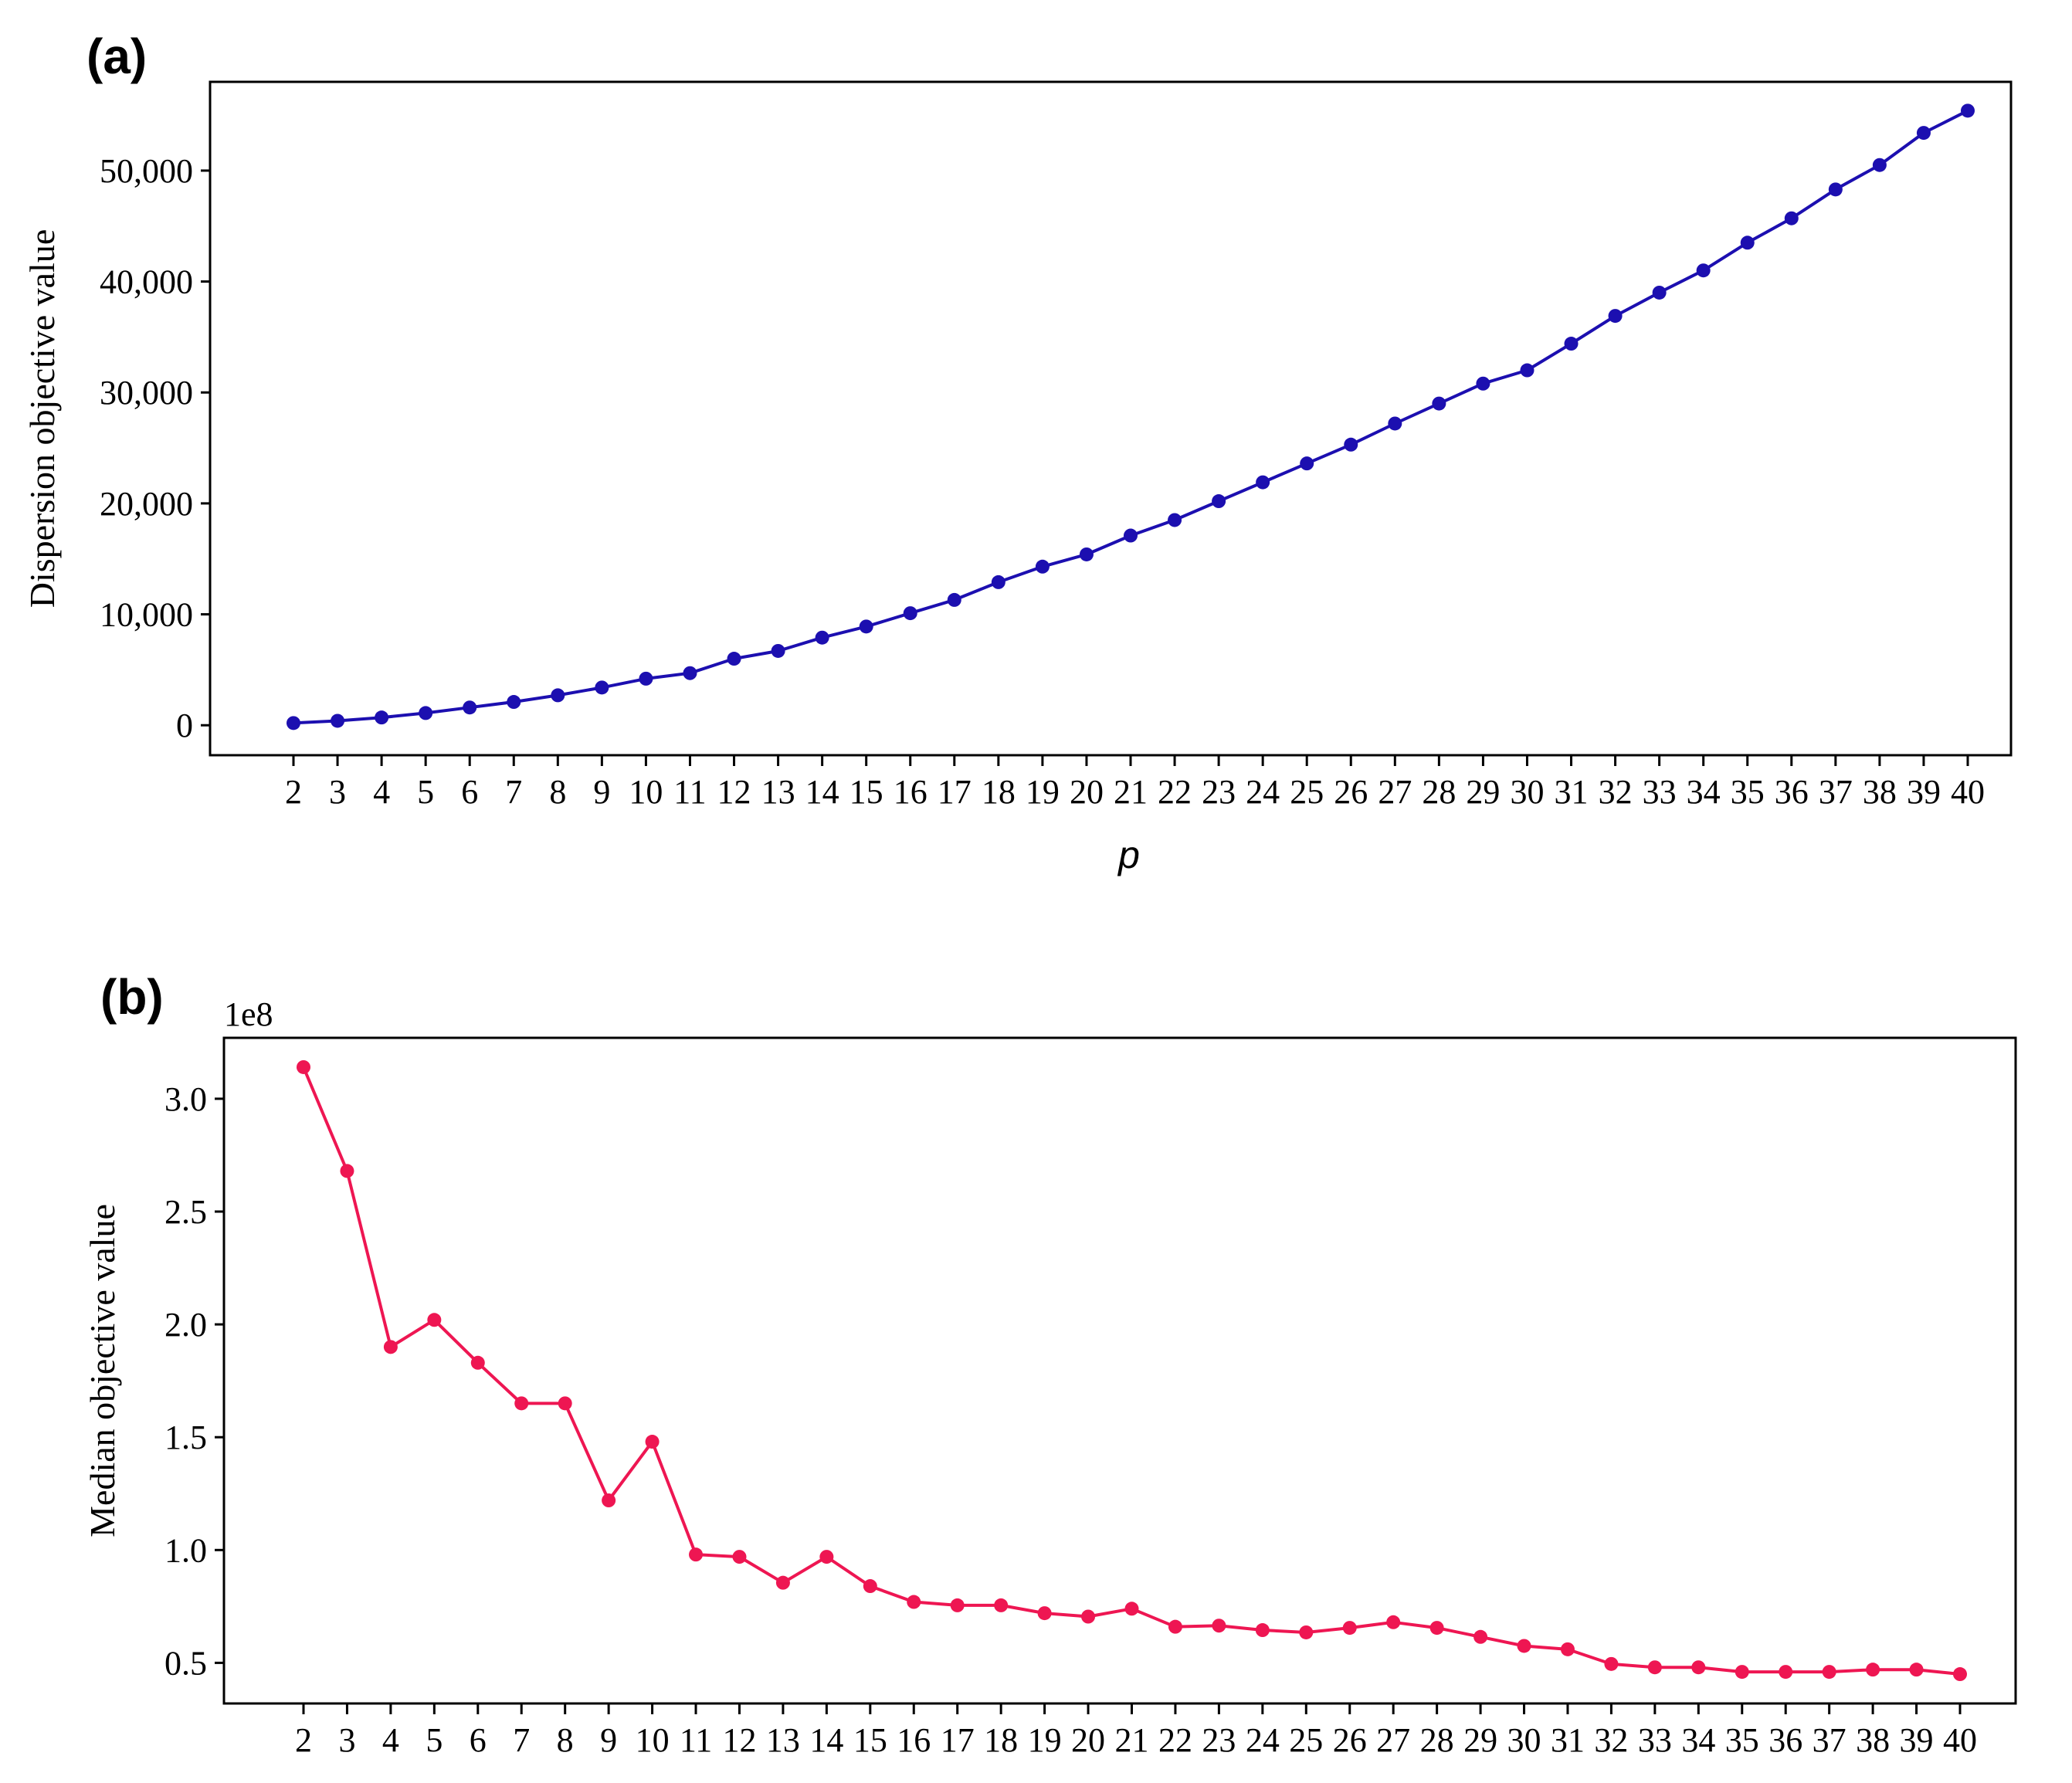 Image resolution: width=2072 pixels, height=1783 pixels. I want to click on panel-a-x-tick-label: 30, so click(1527, 792).